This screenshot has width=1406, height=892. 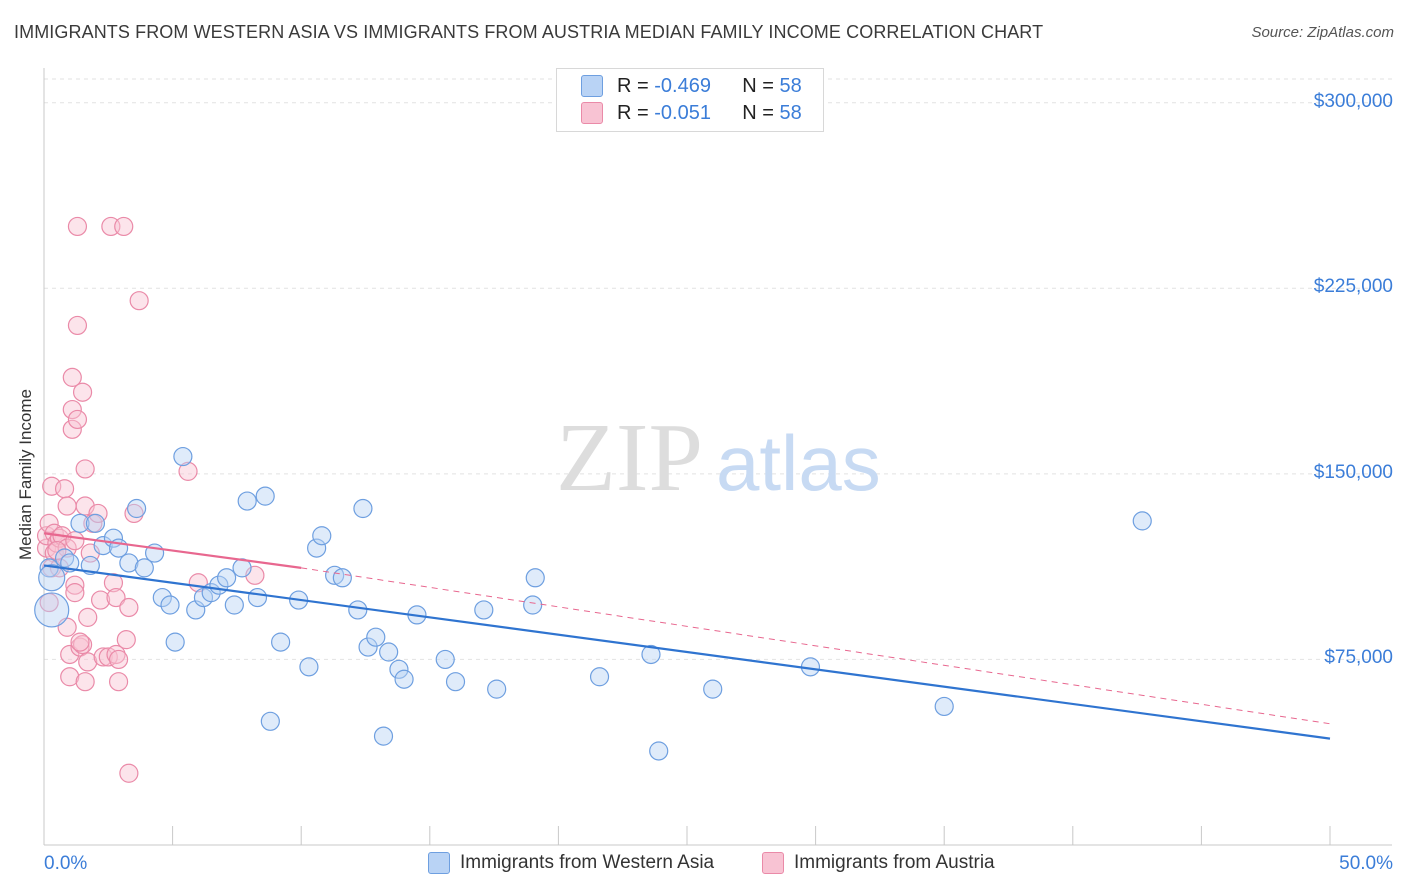 What do you see at coordinates (1366, 863) in the screenshot?
I see `x-tick-max: 50.0%` at bounding box center [1366, 863].